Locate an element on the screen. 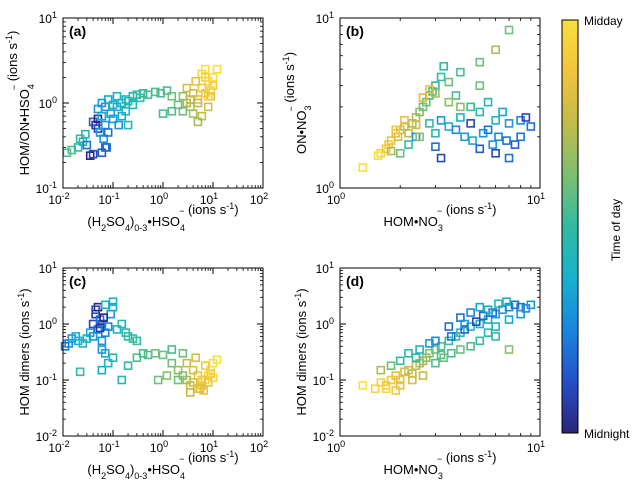 This screenshot has height=481, width=638. colorbar-bottom-label: Midnight is located at coordinates (607, 434).